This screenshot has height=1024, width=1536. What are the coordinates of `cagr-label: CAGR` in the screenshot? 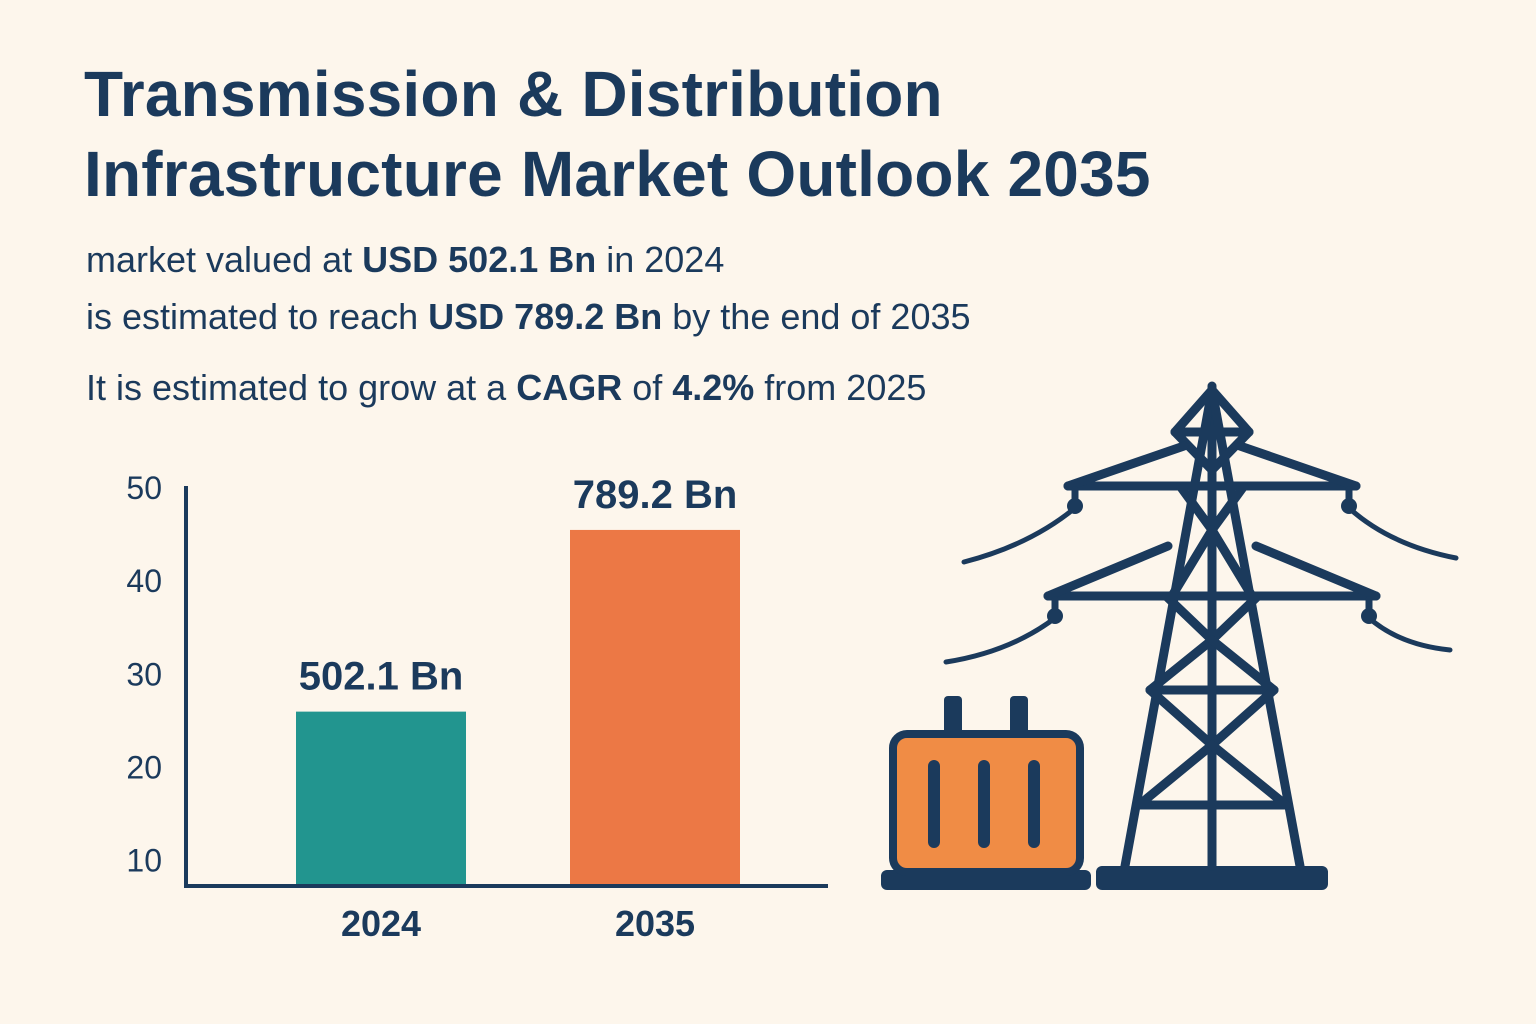 It's located at (569, 387).